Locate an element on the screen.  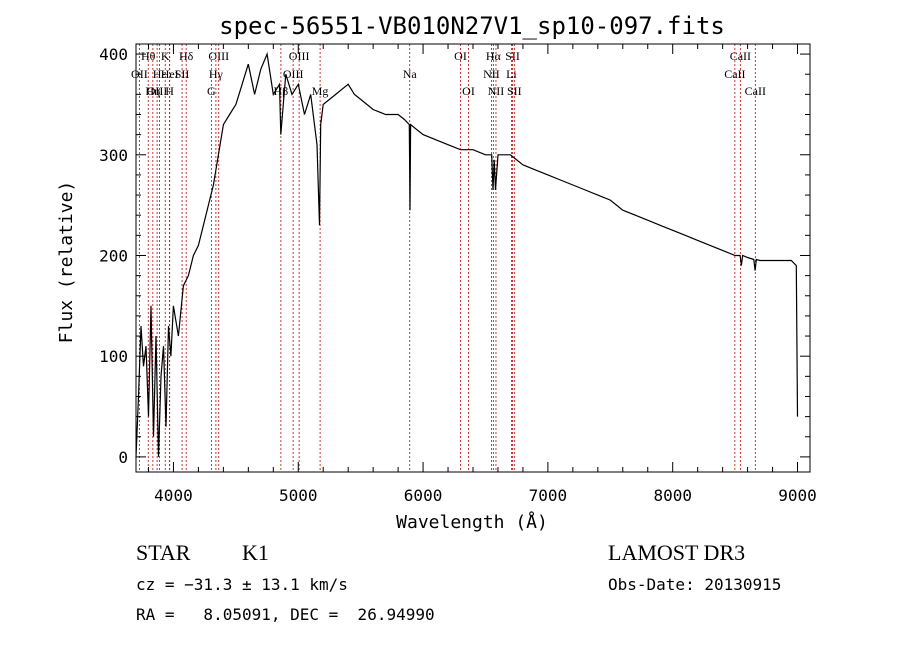
x-tick-label: 9000 is located at coordinates (797, 495).